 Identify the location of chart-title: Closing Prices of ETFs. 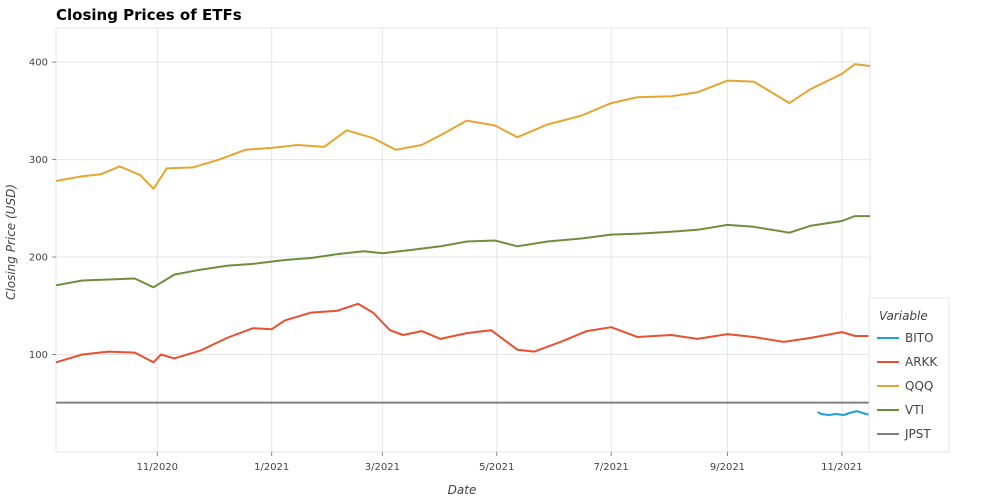
(149, 15).